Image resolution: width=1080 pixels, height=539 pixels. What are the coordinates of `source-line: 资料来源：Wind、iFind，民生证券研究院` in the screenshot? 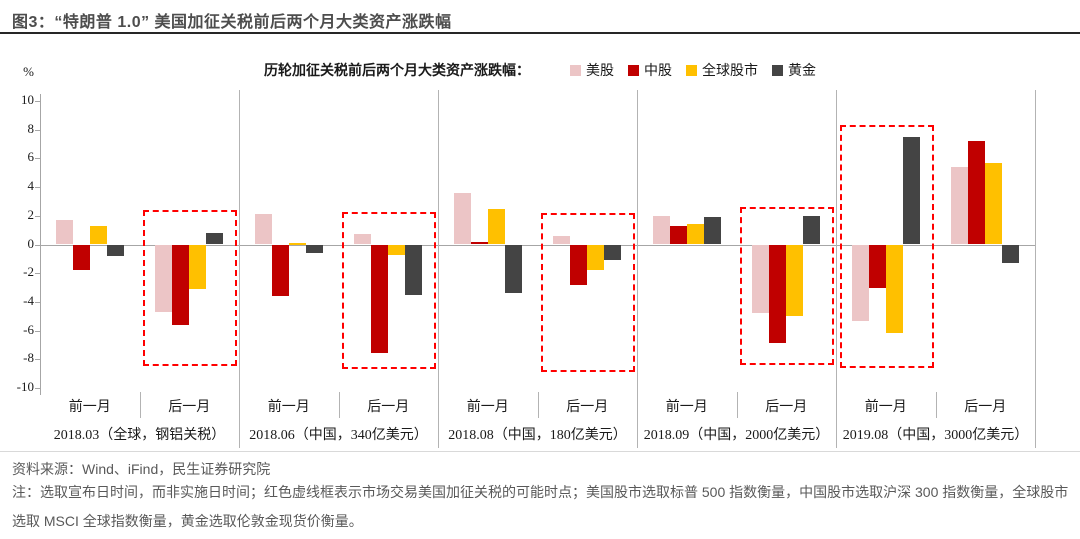 It's located at (141, 469).